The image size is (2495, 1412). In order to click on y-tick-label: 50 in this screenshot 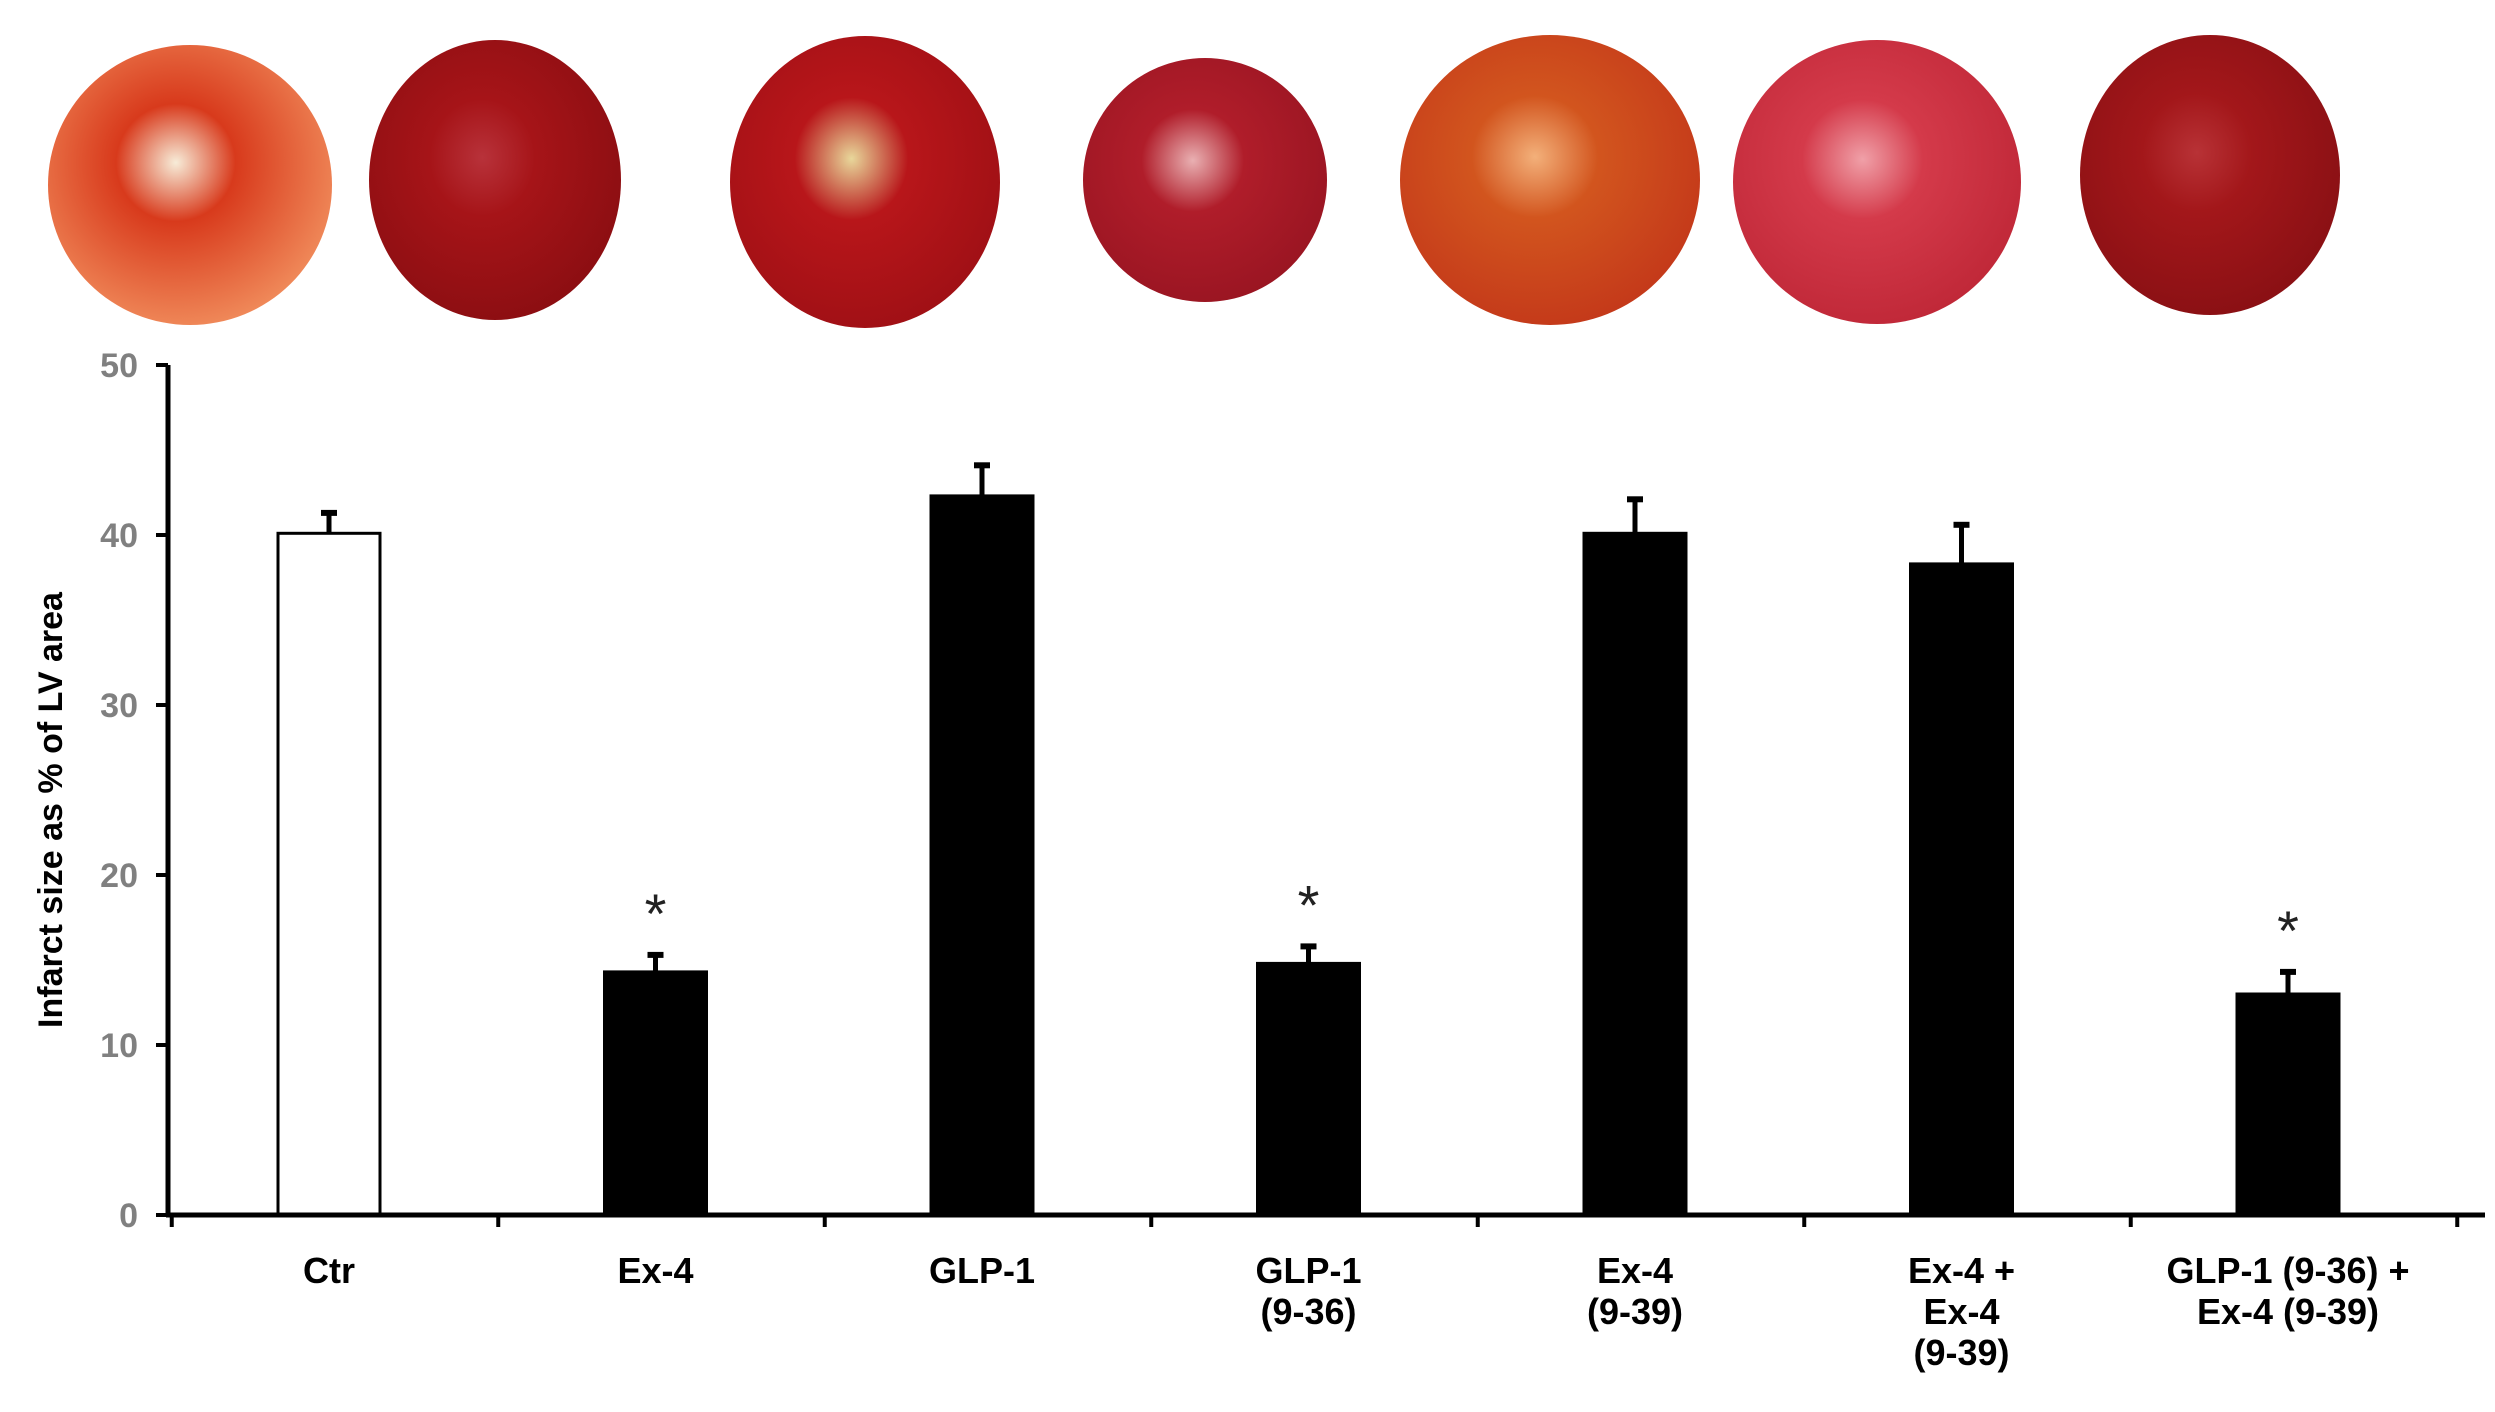, I will do `click(119, 366)`.